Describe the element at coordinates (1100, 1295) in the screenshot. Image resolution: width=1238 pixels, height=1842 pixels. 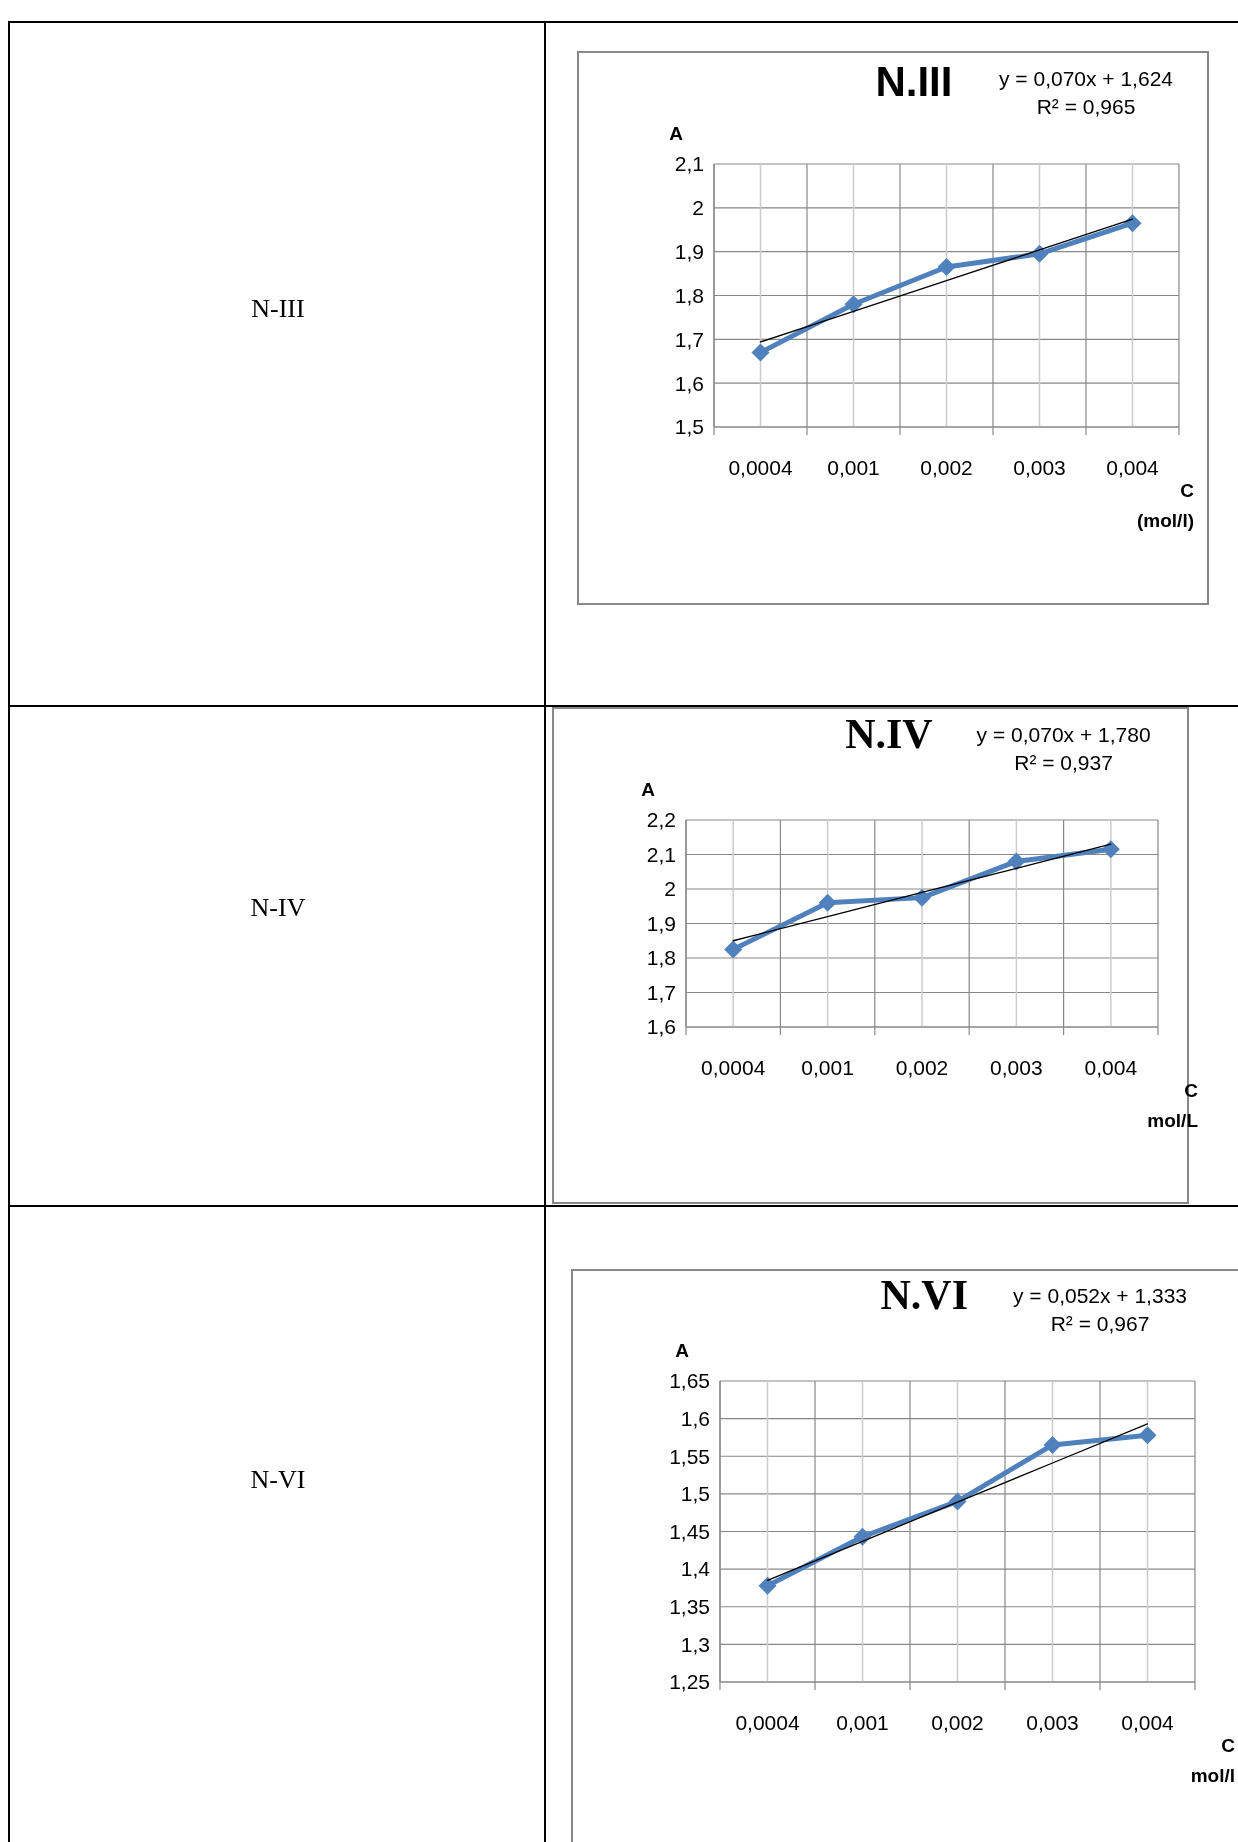
I see `text: y = 0,052x + 1,333` at that location.